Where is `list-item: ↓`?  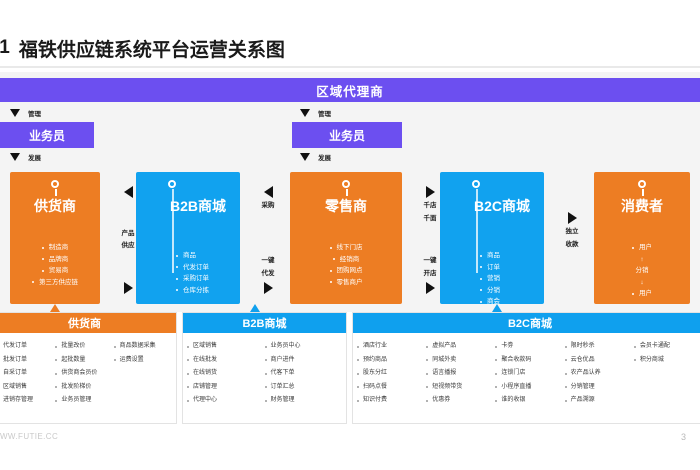
list-item: ↓ is located at coordinates (642, 283).